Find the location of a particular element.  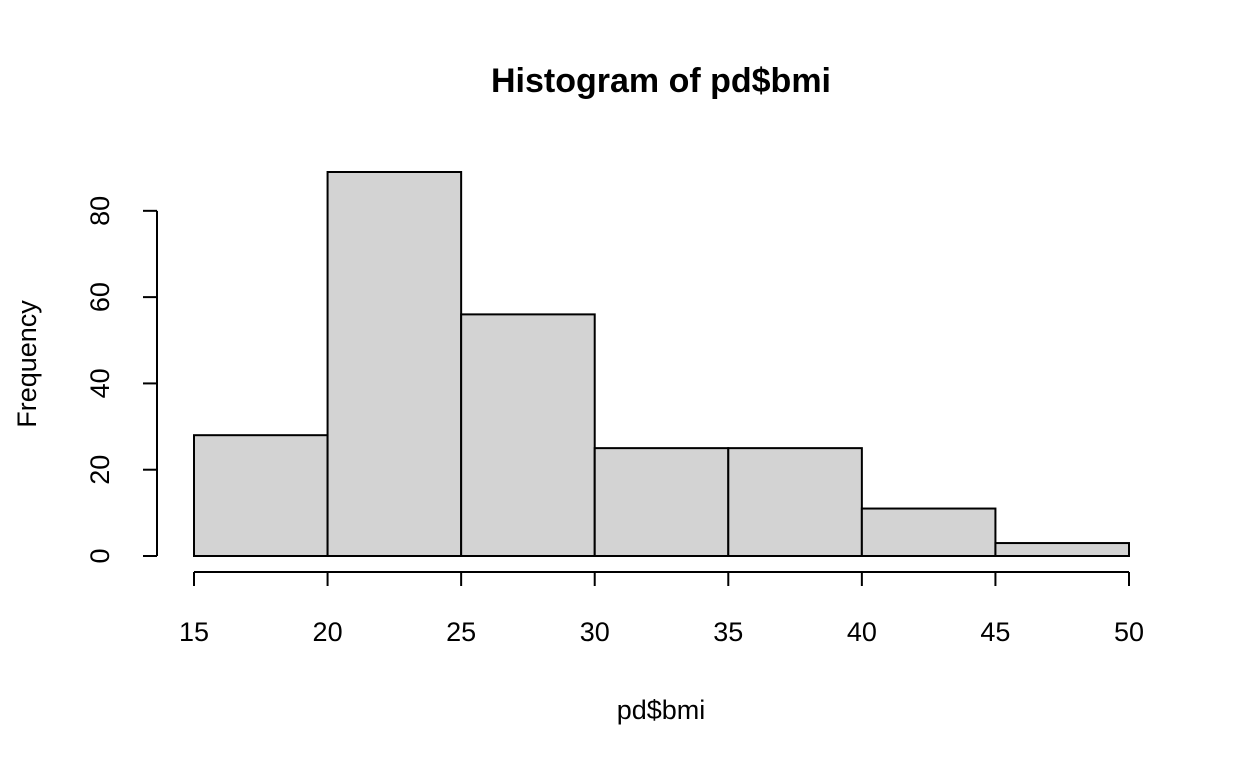

y-tick-label: 60 is located at coordinates (100, 297).